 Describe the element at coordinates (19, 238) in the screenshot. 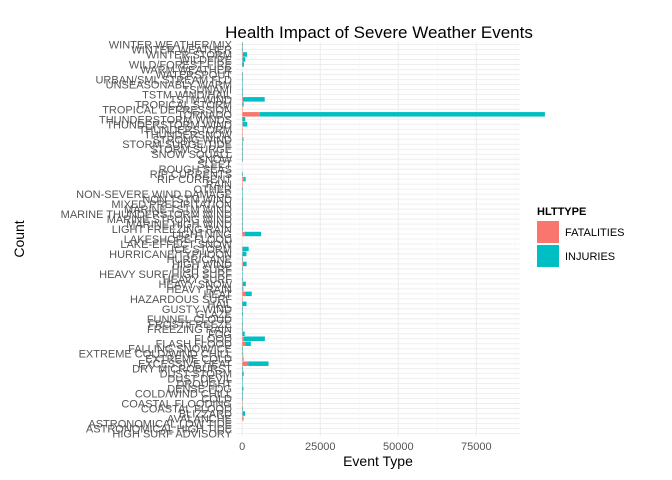

I see `y-axis-label: Count` at that location.